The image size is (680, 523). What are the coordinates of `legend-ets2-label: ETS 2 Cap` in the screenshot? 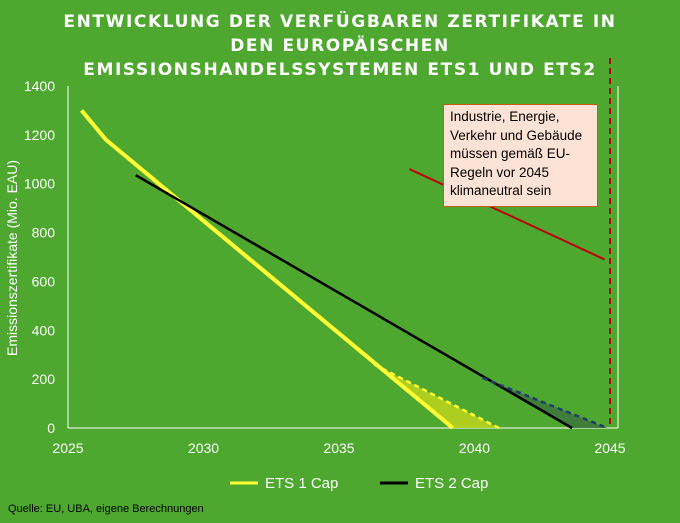 It's located at (451, 483).